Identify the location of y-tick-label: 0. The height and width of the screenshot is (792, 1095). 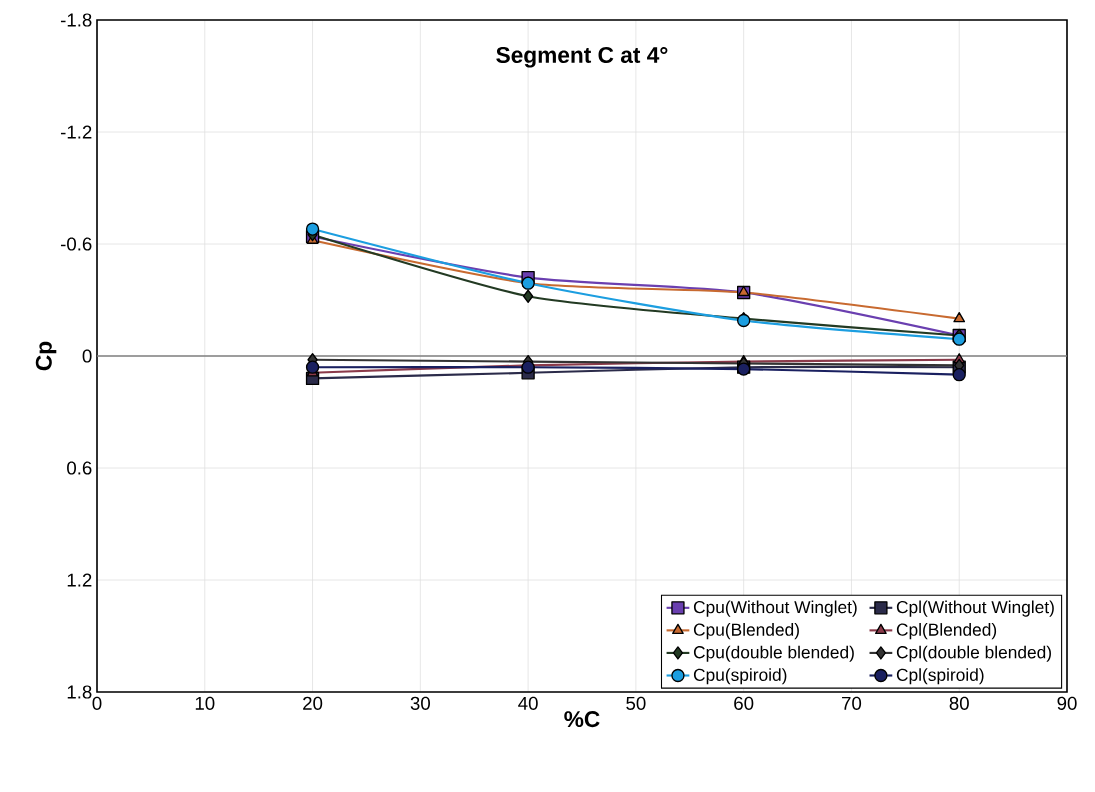
(87, 356).